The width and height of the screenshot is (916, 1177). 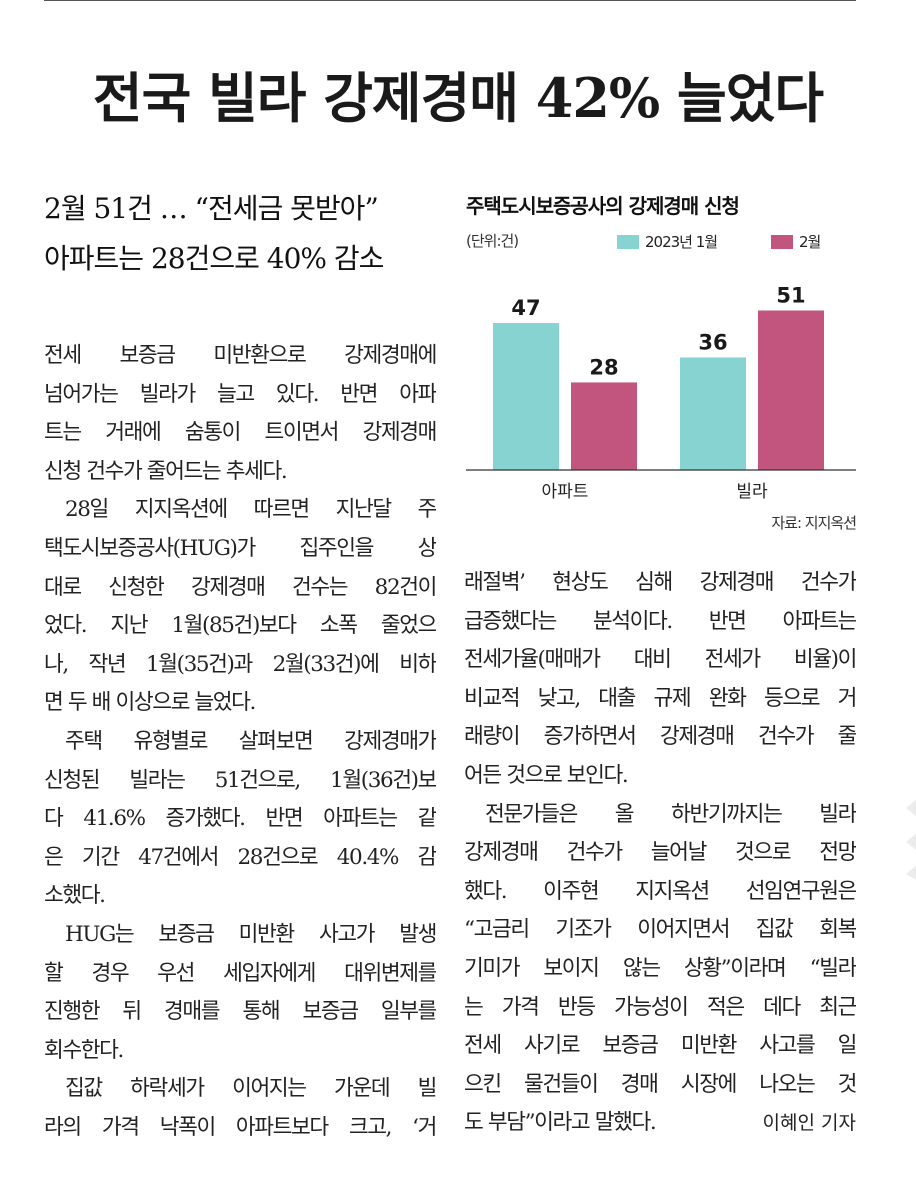 What do you see at coordinates (240, 664) in the screenshot?
I see `article-line: 나, 작년 1월(35건)과 2월(33건)에 비하` at bounding box center [240, 664].